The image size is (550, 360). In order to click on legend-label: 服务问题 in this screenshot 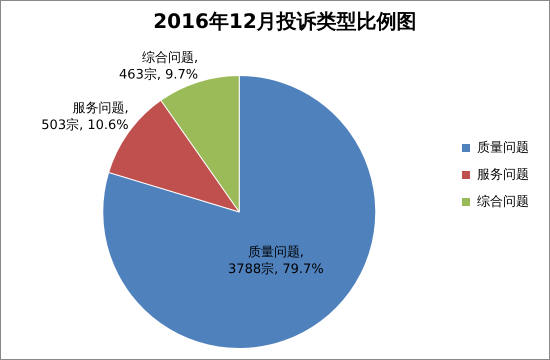, I will do `click(503, 174)`.